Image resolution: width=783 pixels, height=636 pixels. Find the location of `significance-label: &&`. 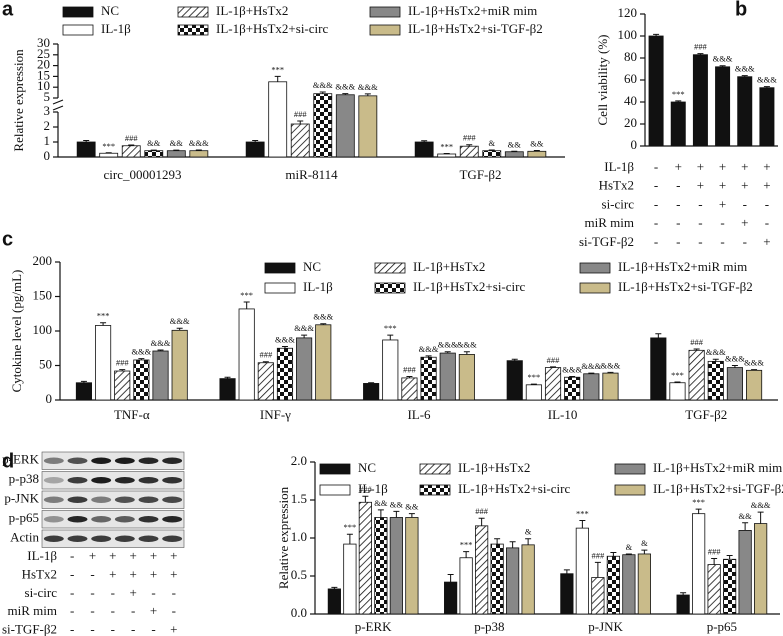

significance-label: && is located at coordinates (537, 144).